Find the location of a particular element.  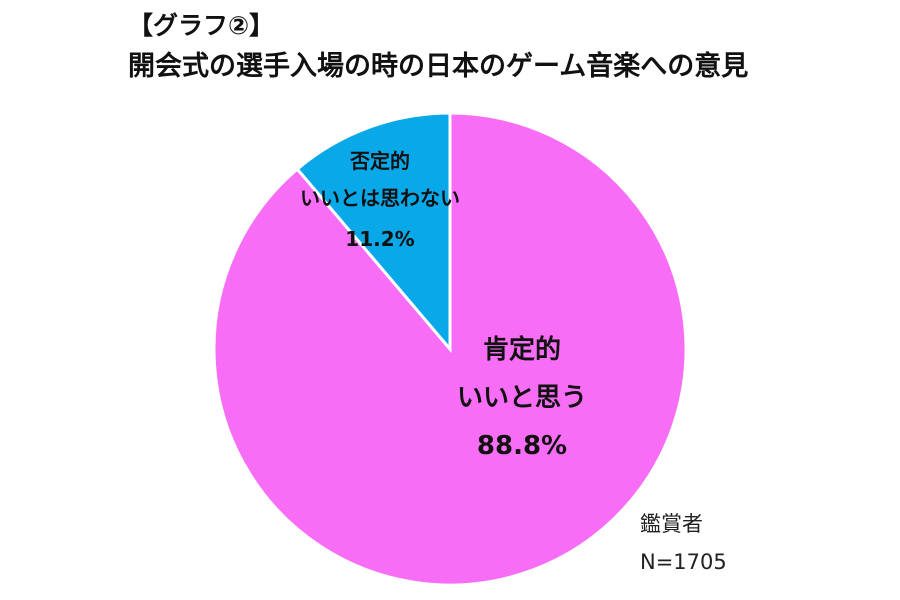

chart-tag: 【グラフ②】 is located at coordinates (201, 25).